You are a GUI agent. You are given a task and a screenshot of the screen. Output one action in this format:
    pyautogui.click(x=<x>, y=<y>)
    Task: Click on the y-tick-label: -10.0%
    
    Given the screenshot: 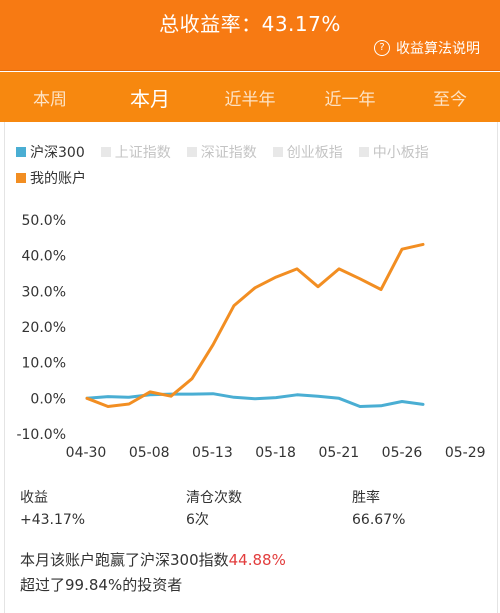 What is the action you would take?
    pyautogui.click(x=41, y=435)
    